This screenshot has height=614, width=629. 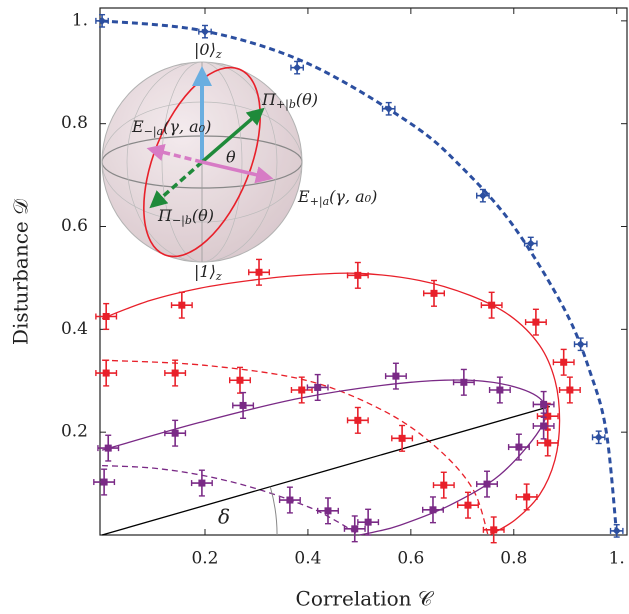 What do you see at coordinates (80, 20) in the screenshot?
I see `y-tick-label: 1.` at bounding box center [80, 20].